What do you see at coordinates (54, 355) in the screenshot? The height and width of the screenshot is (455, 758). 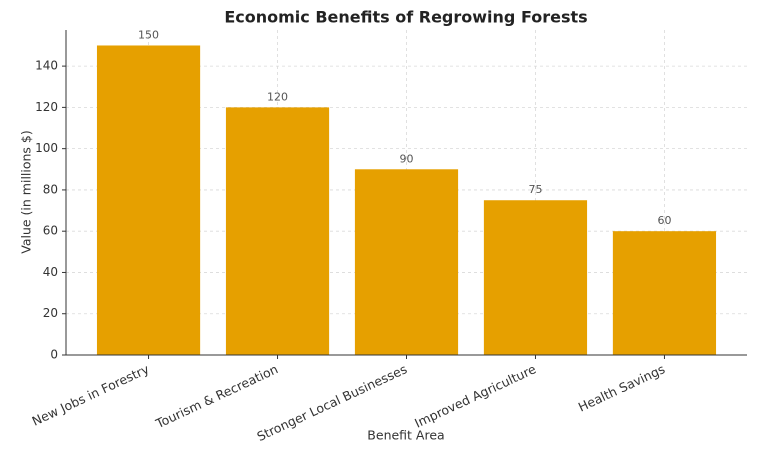 I see `y-tick-label: 0` at bounding box center [54, 355].